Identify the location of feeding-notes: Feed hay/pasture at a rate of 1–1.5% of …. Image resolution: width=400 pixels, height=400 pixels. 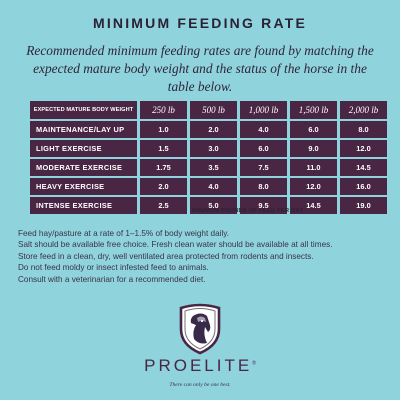
(203, 256).